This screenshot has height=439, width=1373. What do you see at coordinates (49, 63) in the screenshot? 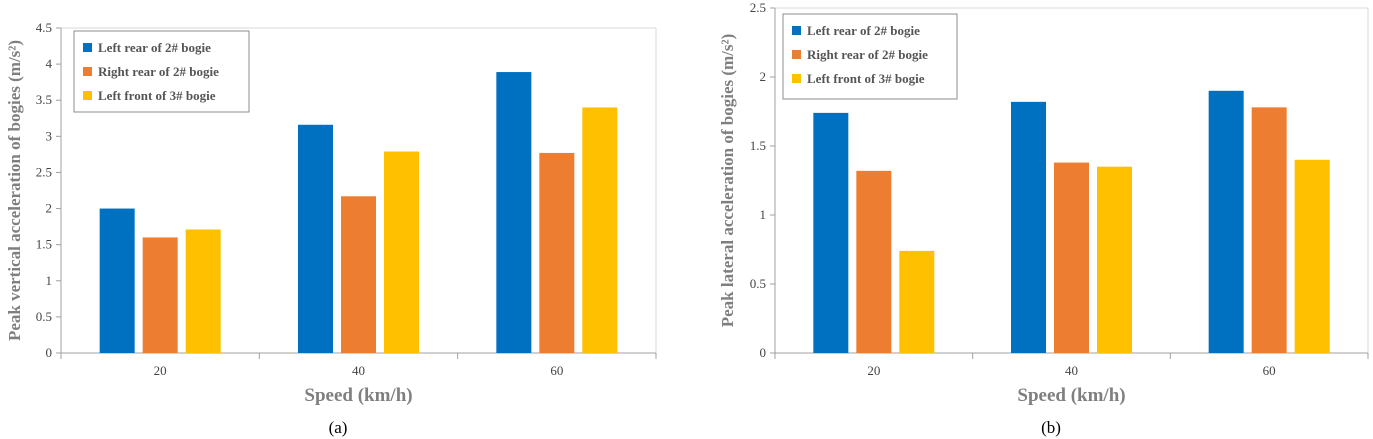
I see `chart-0-y-tick-label: 4` at bounding box center [49, 63].